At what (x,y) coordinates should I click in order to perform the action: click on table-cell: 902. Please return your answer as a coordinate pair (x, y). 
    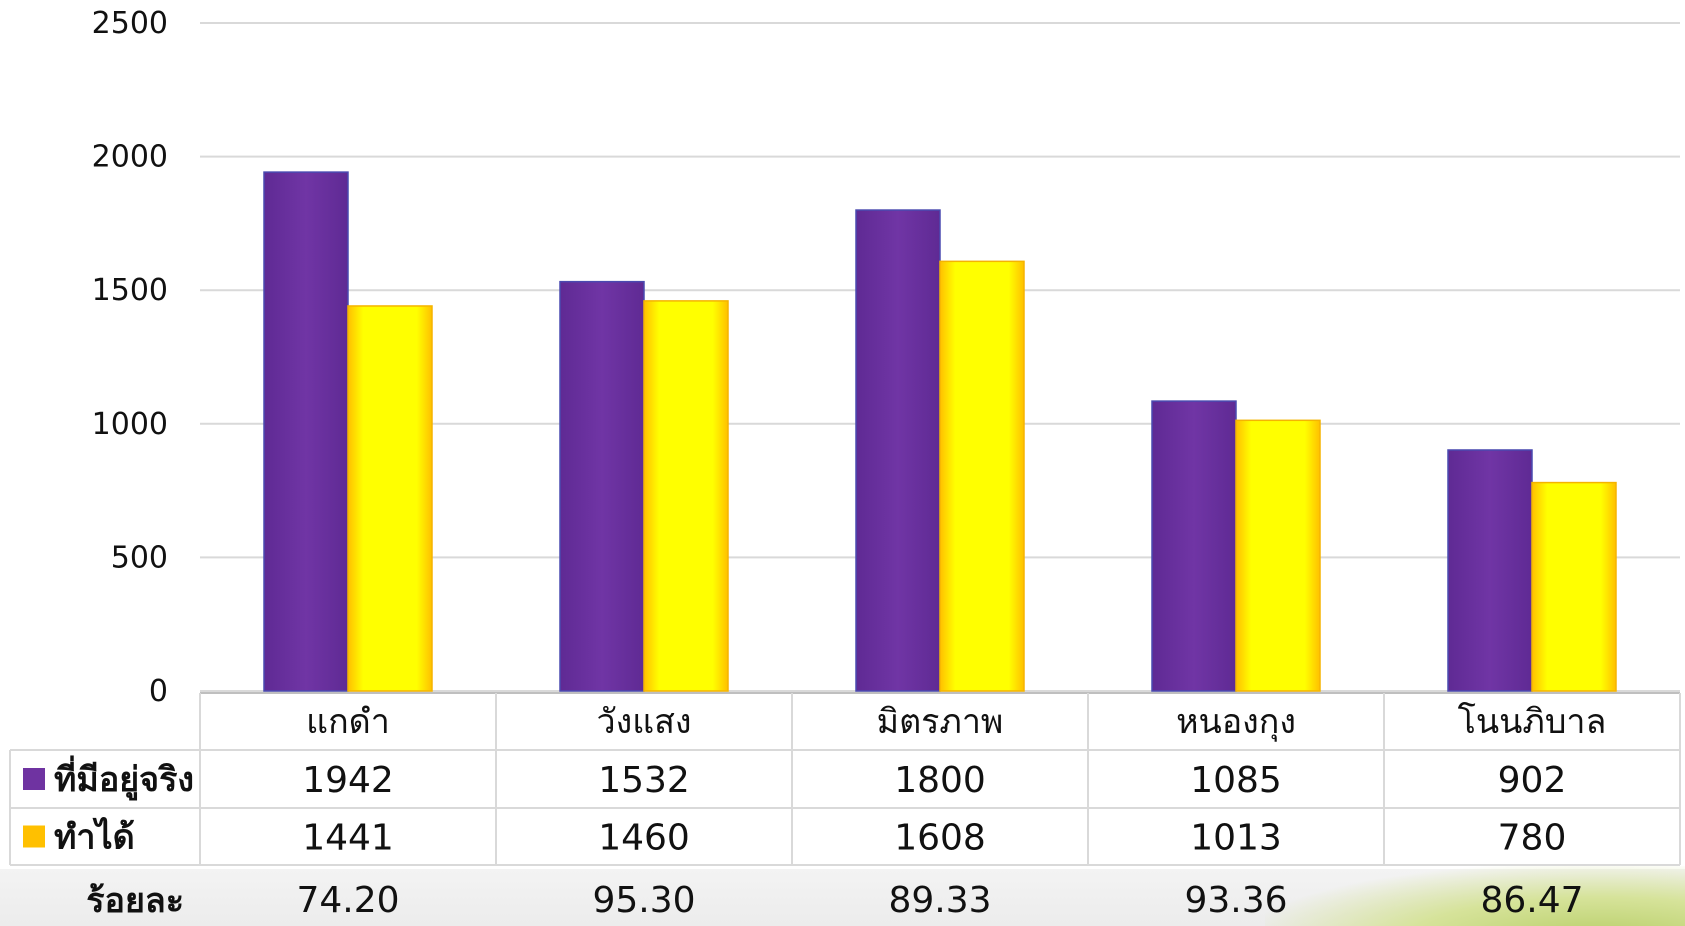
    Looking at the image, I should click on (1532, 780).